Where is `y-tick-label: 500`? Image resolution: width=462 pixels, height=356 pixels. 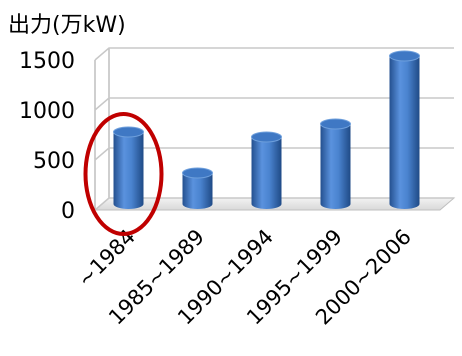 y-tick-label: 500 is located at coordinates (54, 161).